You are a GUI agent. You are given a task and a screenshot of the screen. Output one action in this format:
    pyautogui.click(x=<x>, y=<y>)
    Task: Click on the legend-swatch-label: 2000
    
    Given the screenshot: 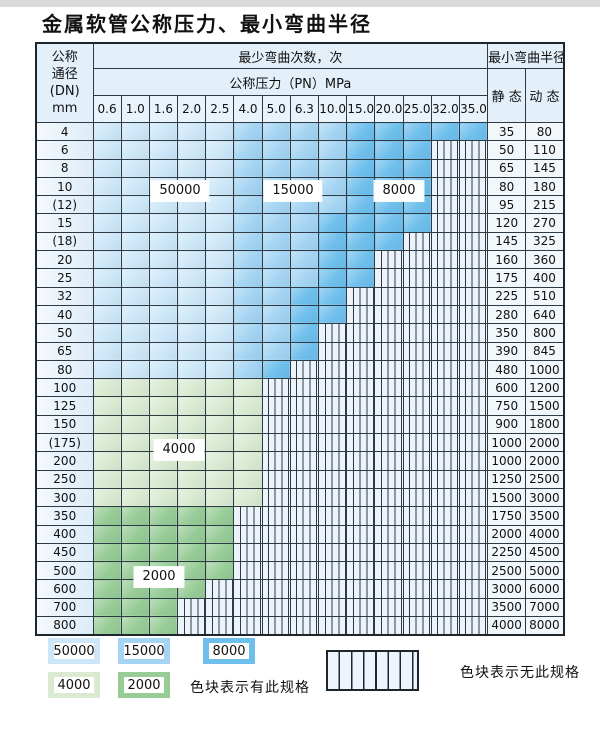 What is the action you would take?
    pyautogui.click(x=144, y=685)
    